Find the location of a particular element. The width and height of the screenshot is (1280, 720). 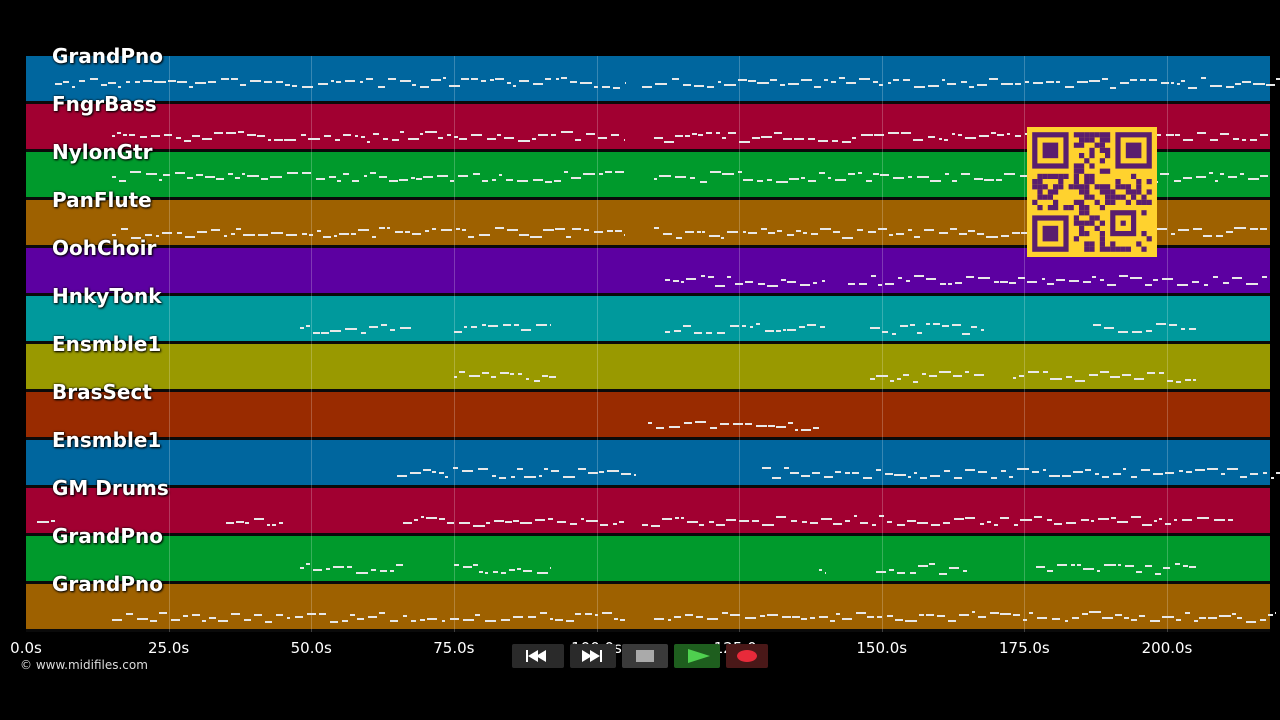

record-button is located at coordinates (747, 656).